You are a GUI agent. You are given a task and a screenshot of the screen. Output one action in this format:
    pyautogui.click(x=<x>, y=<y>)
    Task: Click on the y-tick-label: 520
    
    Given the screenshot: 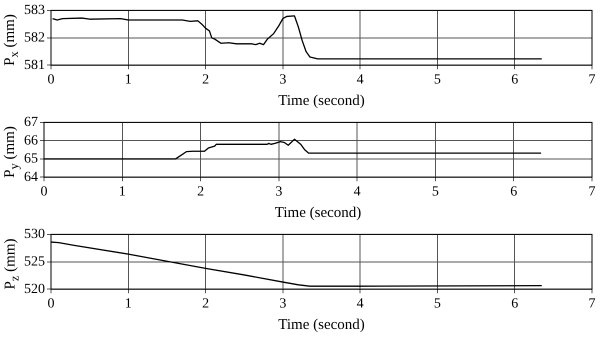 What is the action you would take?
    pyautogui.click(x=34, y=289)
    